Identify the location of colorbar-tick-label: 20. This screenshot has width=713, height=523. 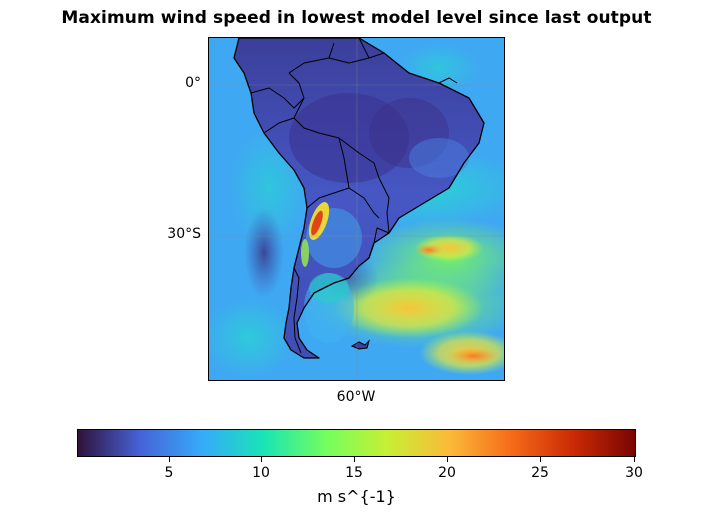
(447, 473).